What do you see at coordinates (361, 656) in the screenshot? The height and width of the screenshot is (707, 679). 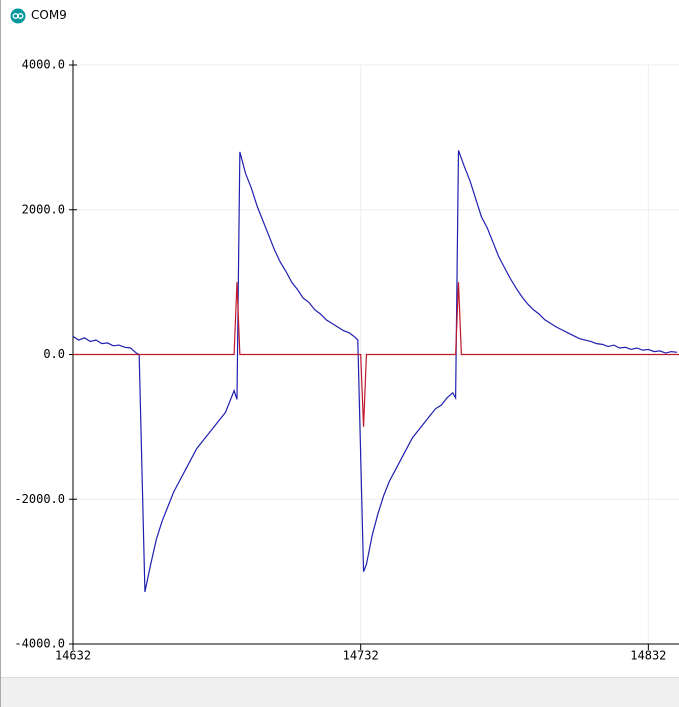 I see `x-tick-label: 14732` at bounding box center [361, 656].